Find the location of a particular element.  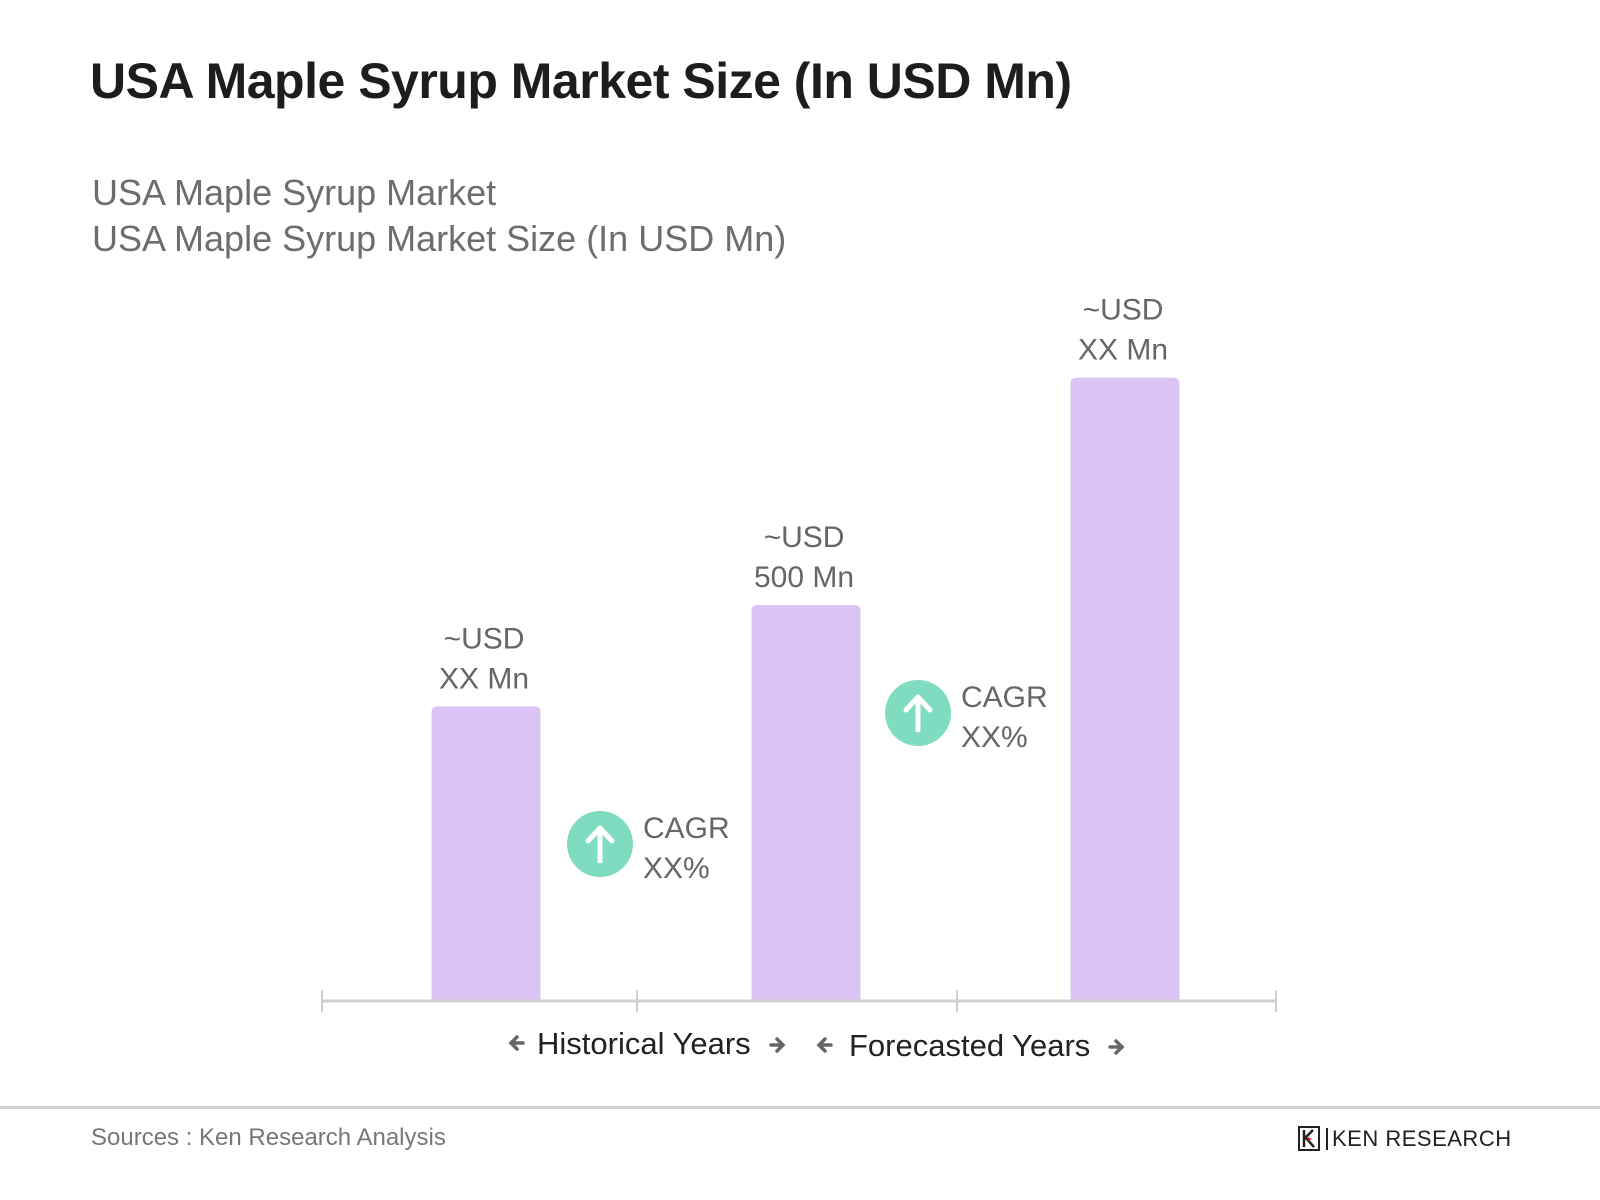

chart-subtitle-2: USA Maple Syrup Market Size (In USD Mn) is located at coordinates (439, 238).